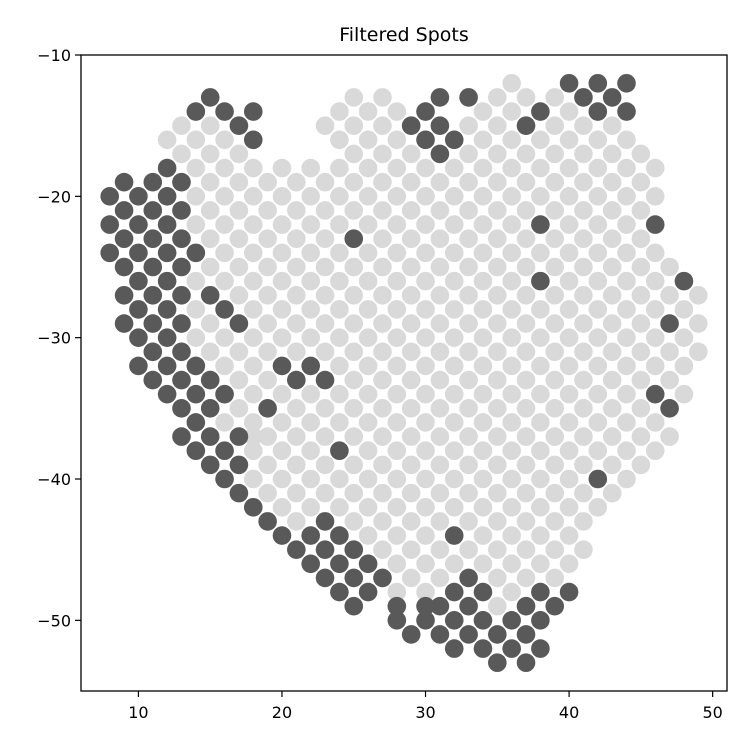 This screenshot has width=750, height=750. I want to click on y-tick-label: −40, so click(54, 479).